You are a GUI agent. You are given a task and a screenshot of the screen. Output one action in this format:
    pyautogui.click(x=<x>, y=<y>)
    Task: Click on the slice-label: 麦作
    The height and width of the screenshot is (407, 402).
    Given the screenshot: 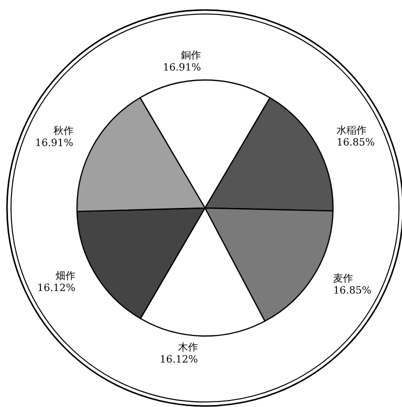 What is the action you would take?
    pyautogui.click(x=343, y=278)
    